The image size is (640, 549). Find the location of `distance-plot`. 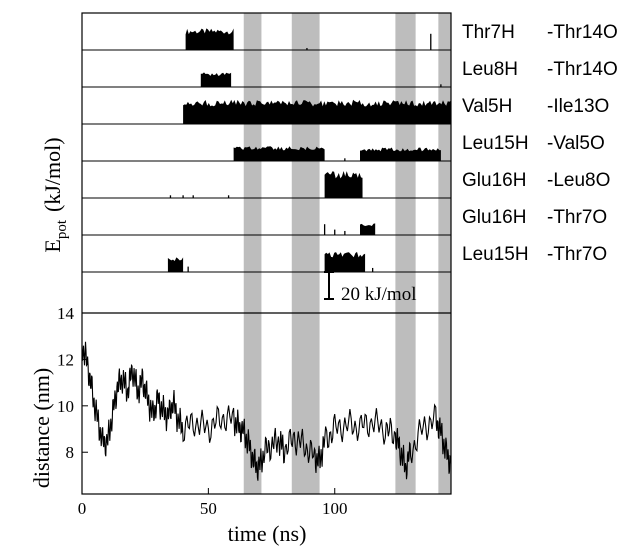

distance-plot is located at coordinates (266, 411).